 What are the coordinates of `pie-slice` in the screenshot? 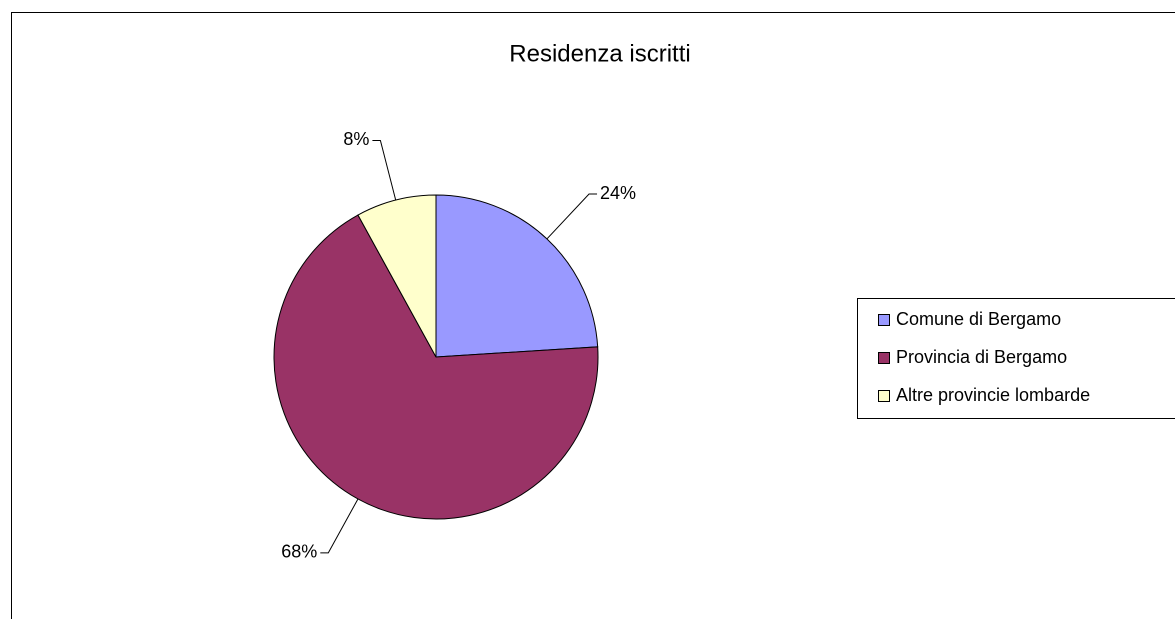 It's located at (517, 276).